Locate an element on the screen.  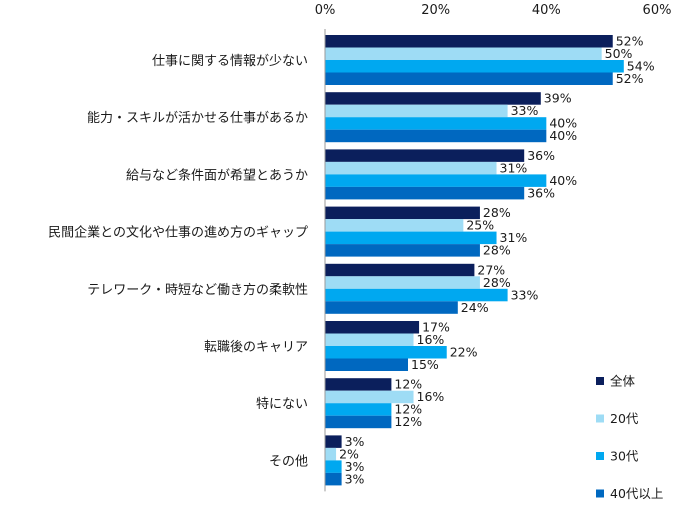
value-label: 54% is located at coordinates (641, 66).